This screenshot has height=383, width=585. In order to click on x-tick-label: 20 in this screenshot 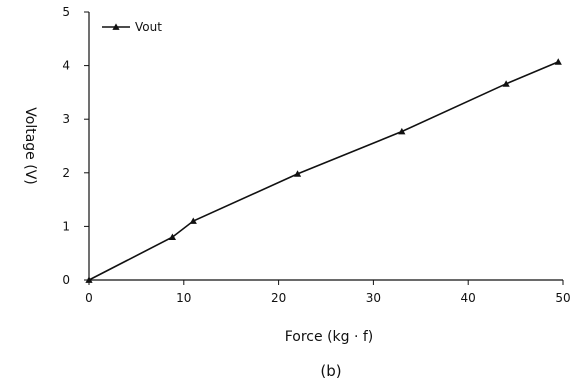, I will do `click(278, 298)`.